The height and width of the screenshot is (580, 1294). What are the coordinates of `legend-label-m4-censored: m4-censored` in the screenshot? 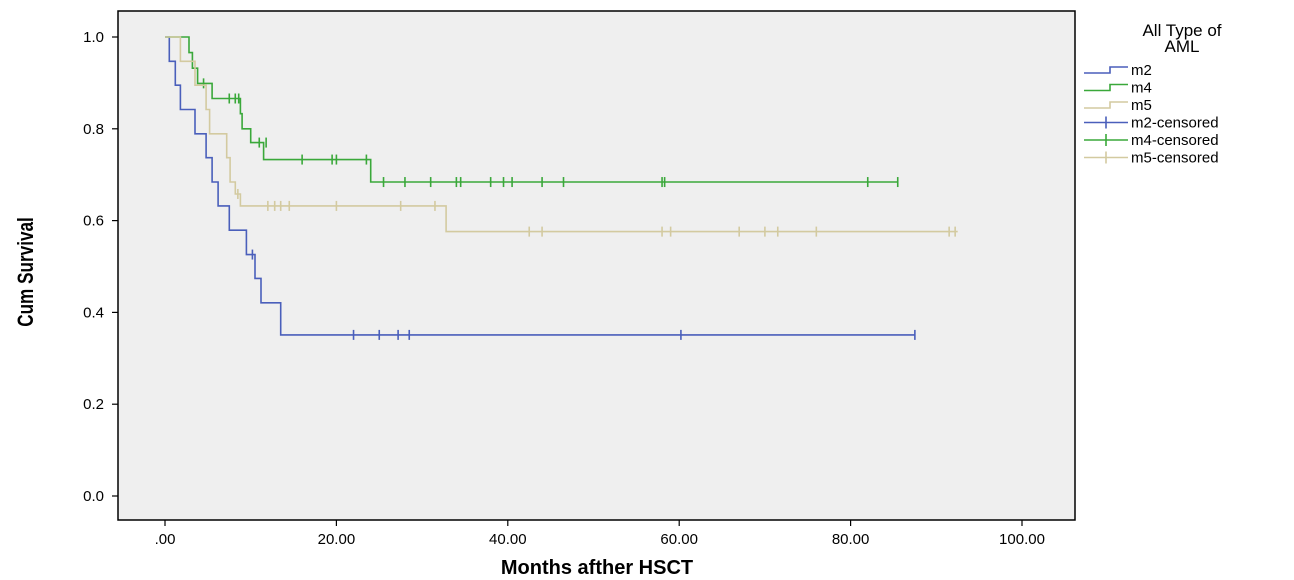 It's located at (1175, 140).